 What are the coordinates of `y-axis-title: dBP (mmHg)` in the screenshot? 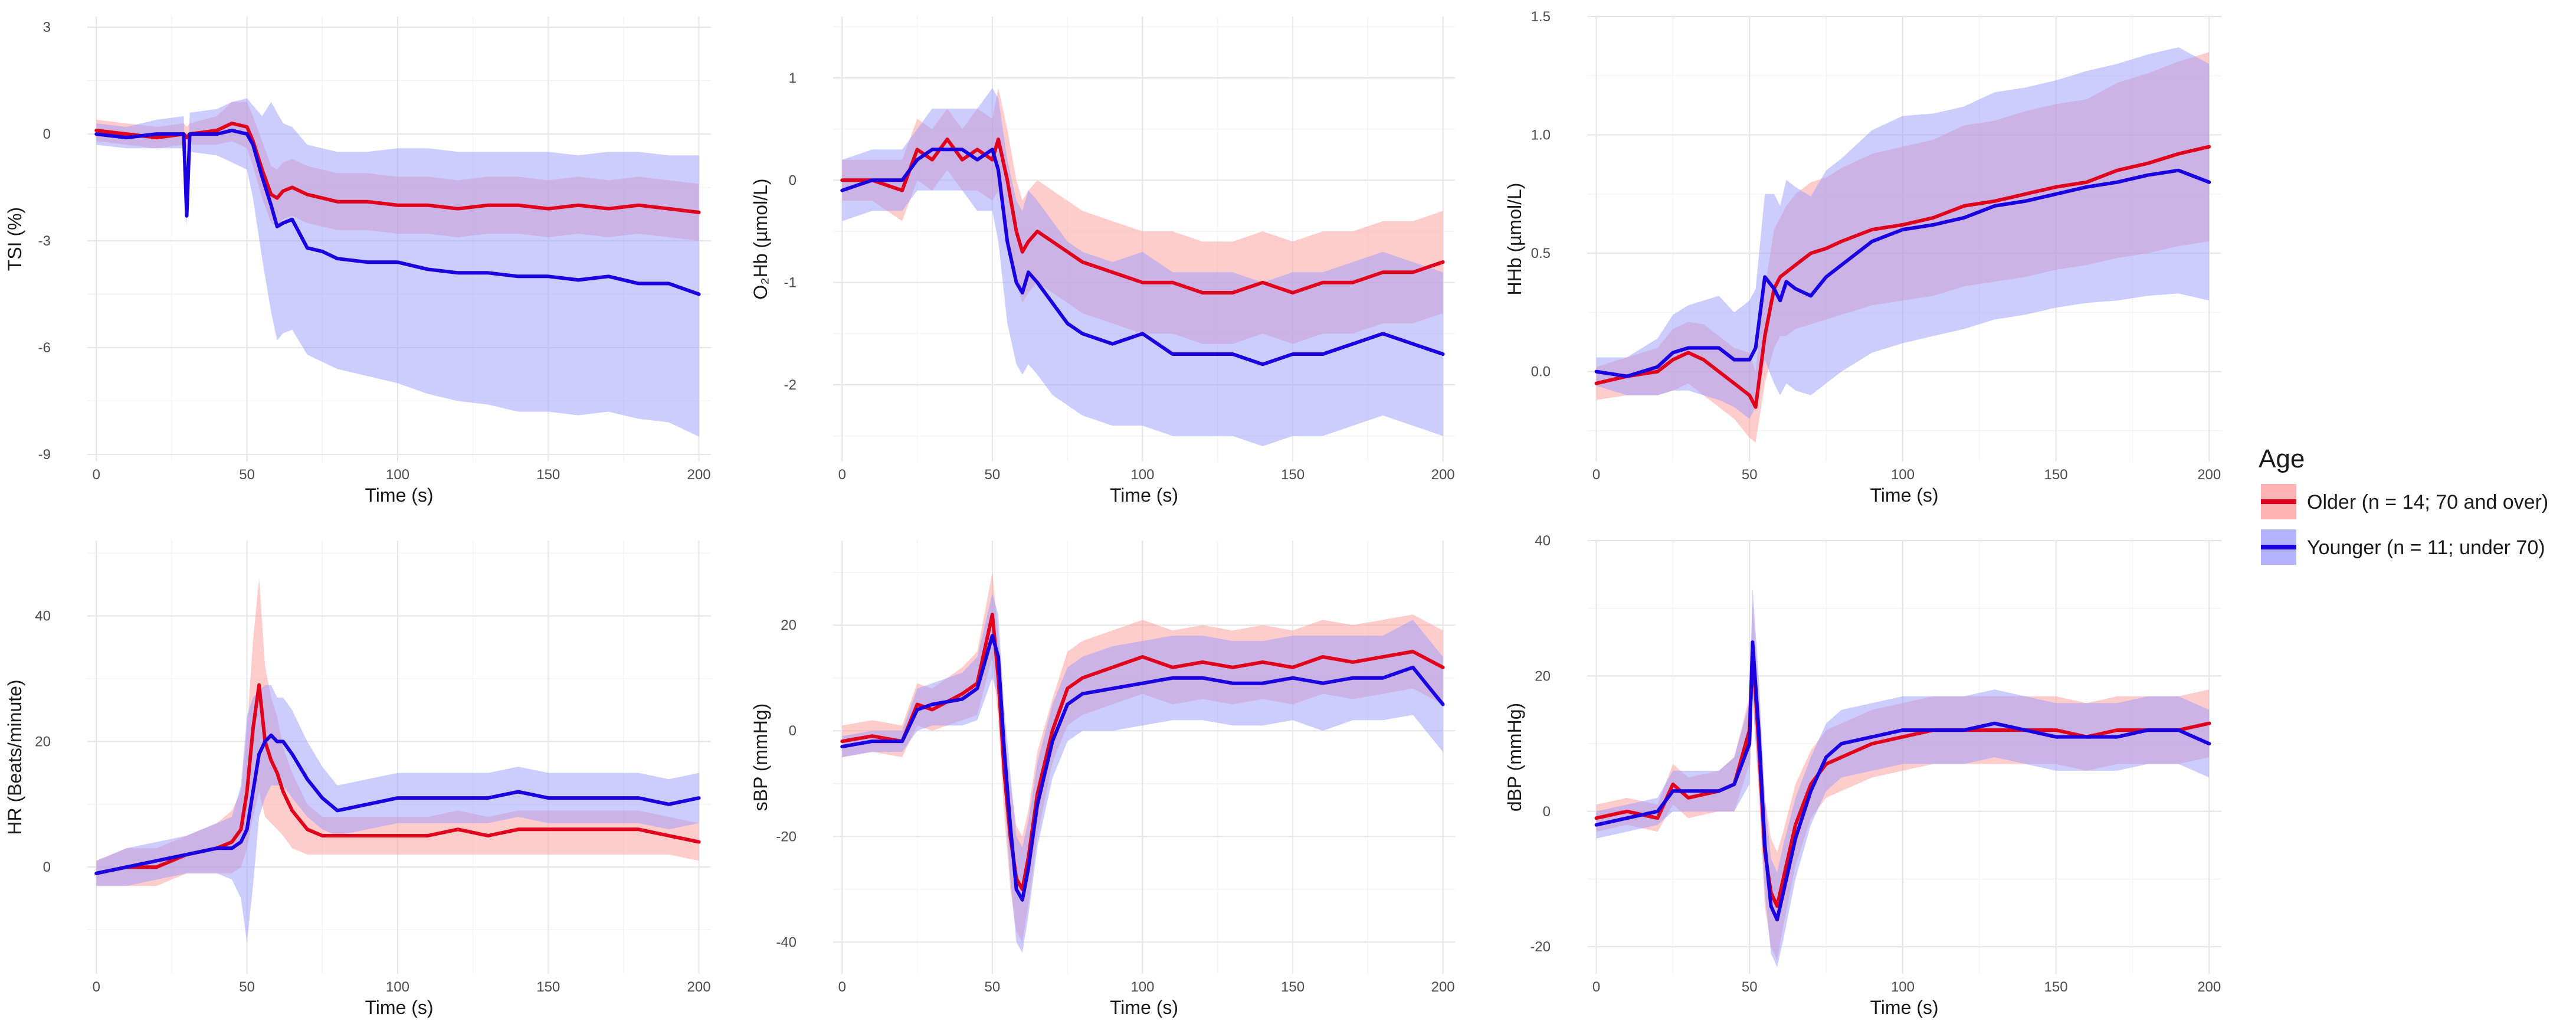 It's located at (1514, 757).